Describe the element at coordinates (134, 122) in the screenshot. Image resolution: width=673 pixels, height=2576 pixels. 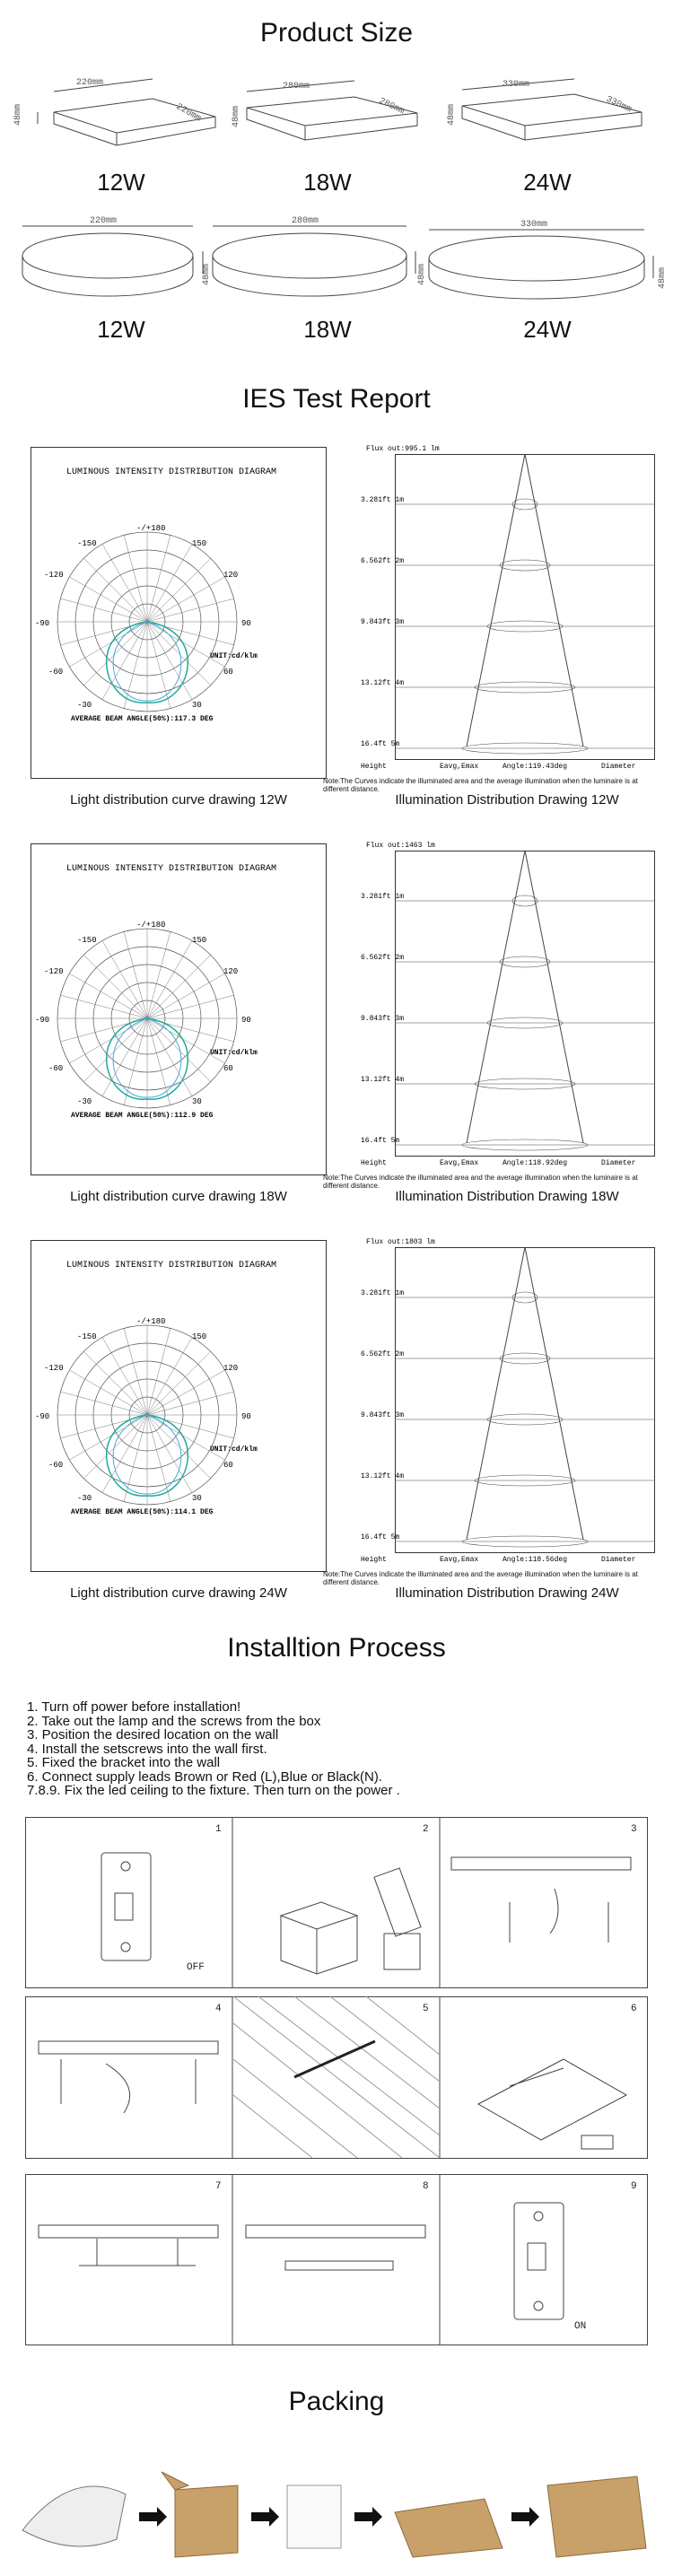
I see `square-panel-12w` at that location.